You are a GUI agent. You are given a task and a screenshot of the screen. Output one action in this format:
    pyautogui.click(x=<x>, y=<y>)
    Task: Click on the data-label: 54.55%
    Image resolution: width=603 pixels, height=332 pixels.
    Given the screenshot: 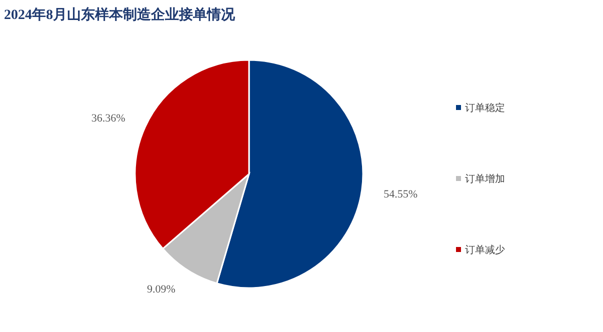 What is the action you would take?
    pyautogui.click(x=401, y=194)
    